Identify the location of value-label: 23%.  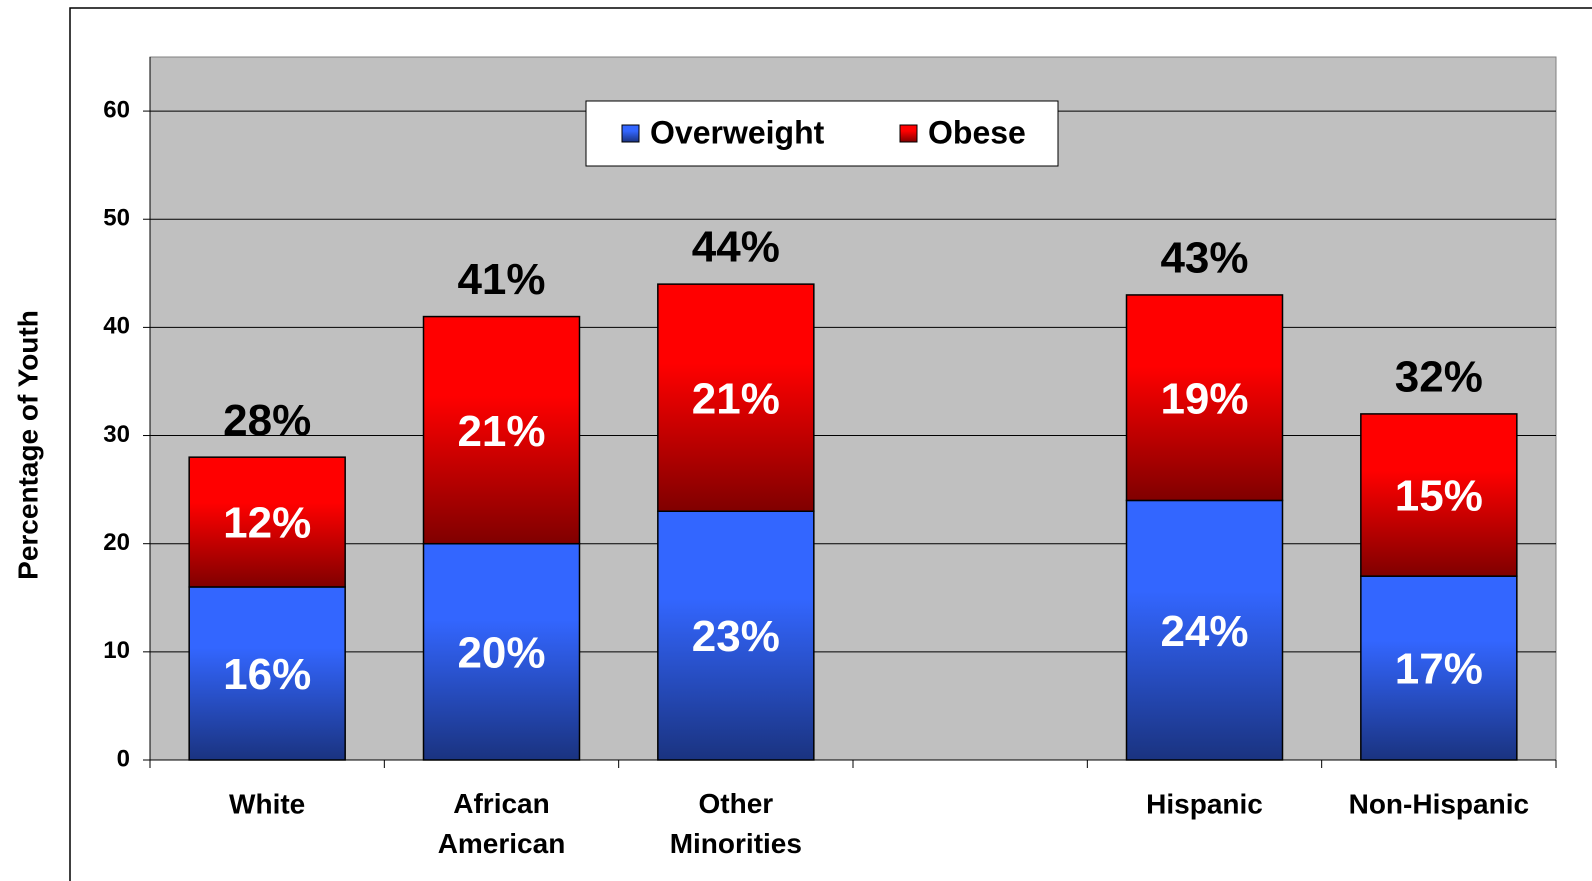
(736, 636).